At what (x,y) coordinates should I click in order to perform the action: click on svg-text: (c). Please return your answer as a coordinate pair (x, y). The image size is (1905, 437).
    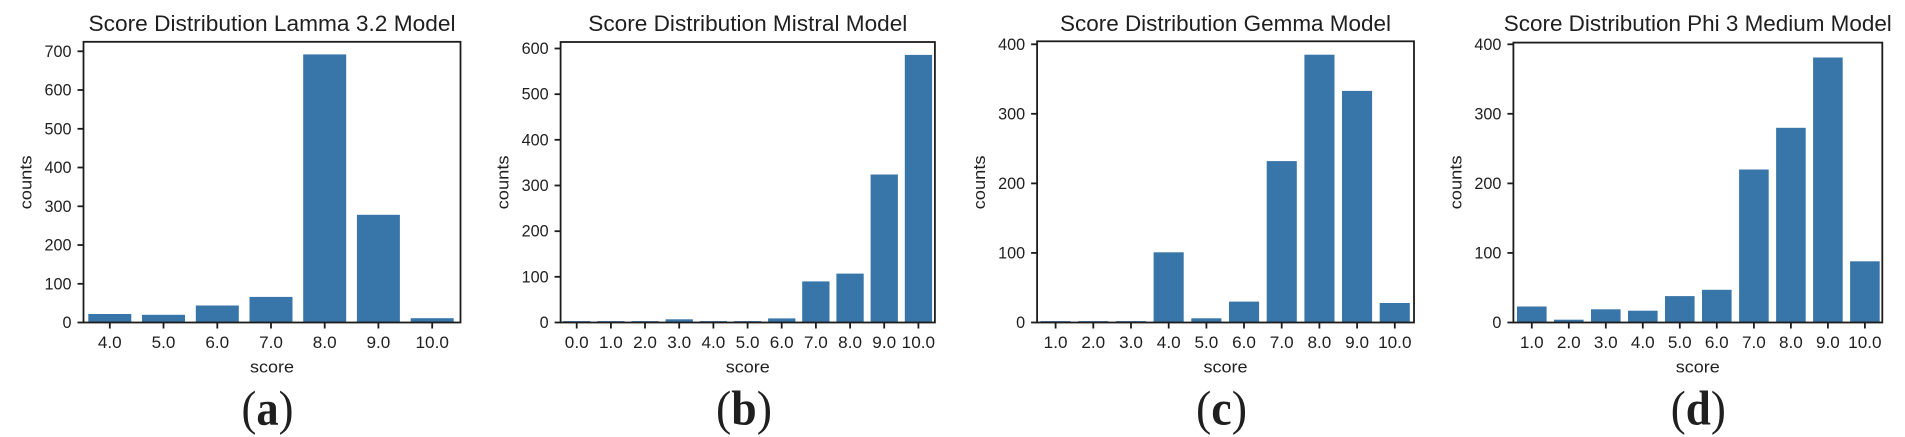
    Looking at the image, I should click on (1221, 409).